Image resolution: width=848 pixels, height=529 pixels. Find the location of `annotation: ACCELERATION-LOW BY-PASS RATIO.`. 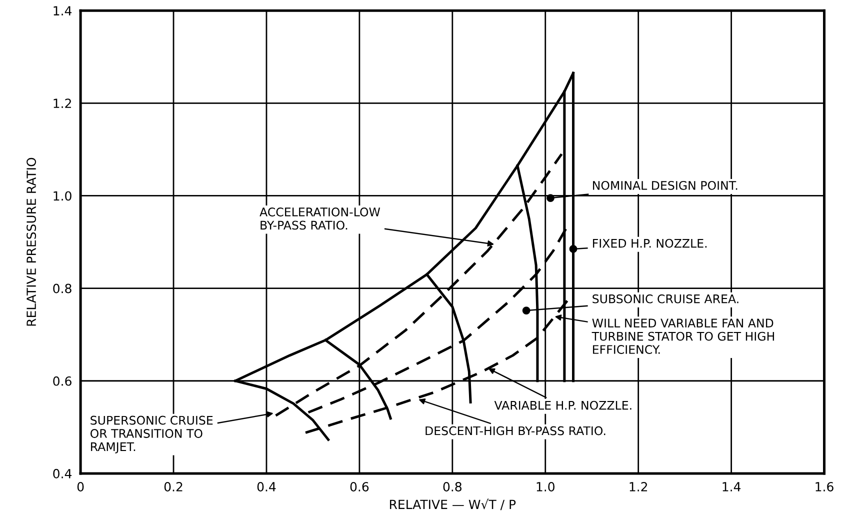

annotation: ACCELERATION-LOW BY-PASS RATIO. is located at coordinates (320, 219).